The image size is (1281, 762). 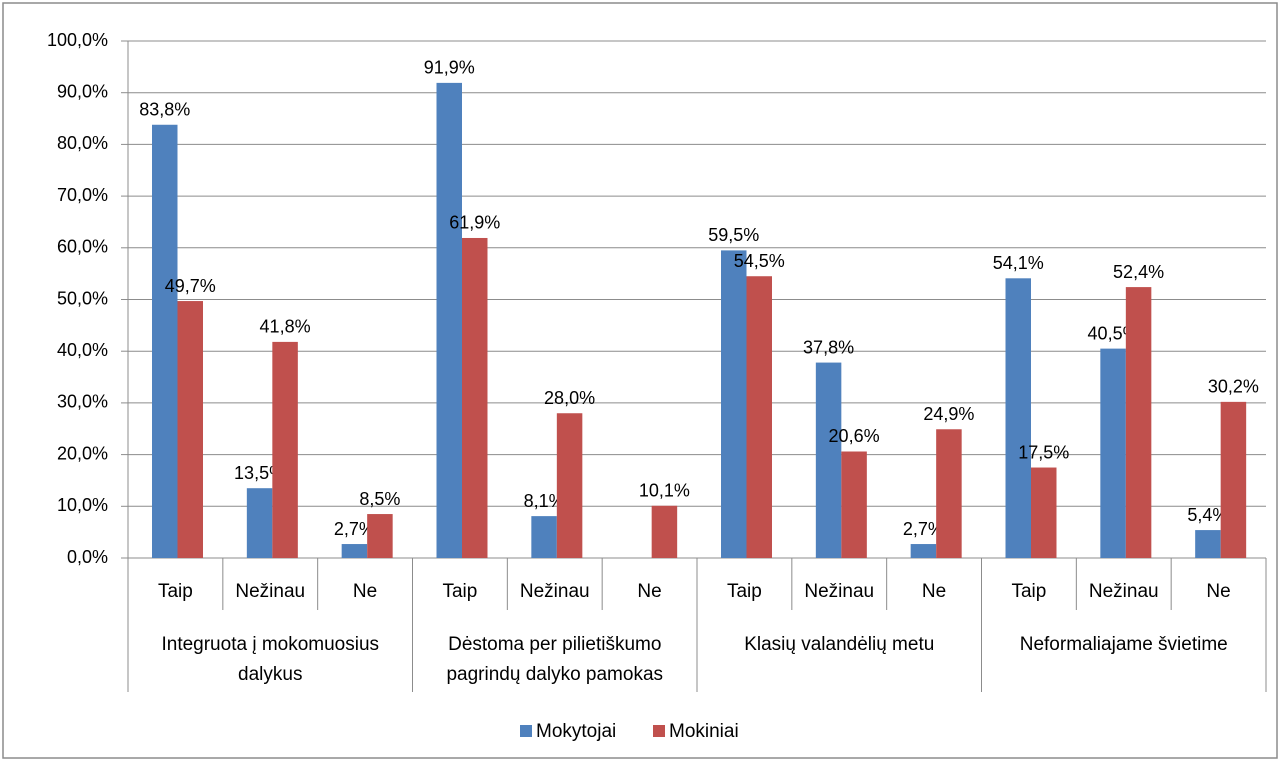 I want to click on data-label: 54,5%, so click(x=759, y=261).